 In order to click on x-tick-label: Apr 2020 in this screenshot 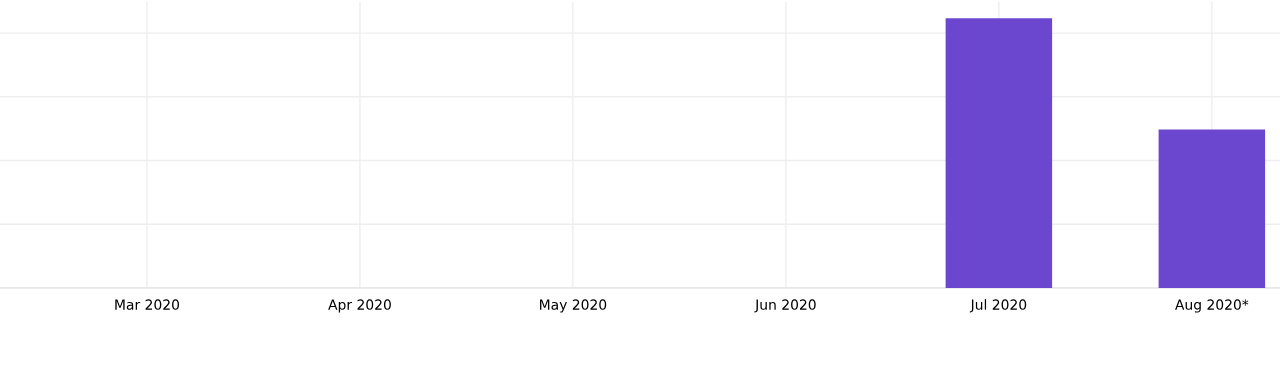, I will do `click(359, 306)`.